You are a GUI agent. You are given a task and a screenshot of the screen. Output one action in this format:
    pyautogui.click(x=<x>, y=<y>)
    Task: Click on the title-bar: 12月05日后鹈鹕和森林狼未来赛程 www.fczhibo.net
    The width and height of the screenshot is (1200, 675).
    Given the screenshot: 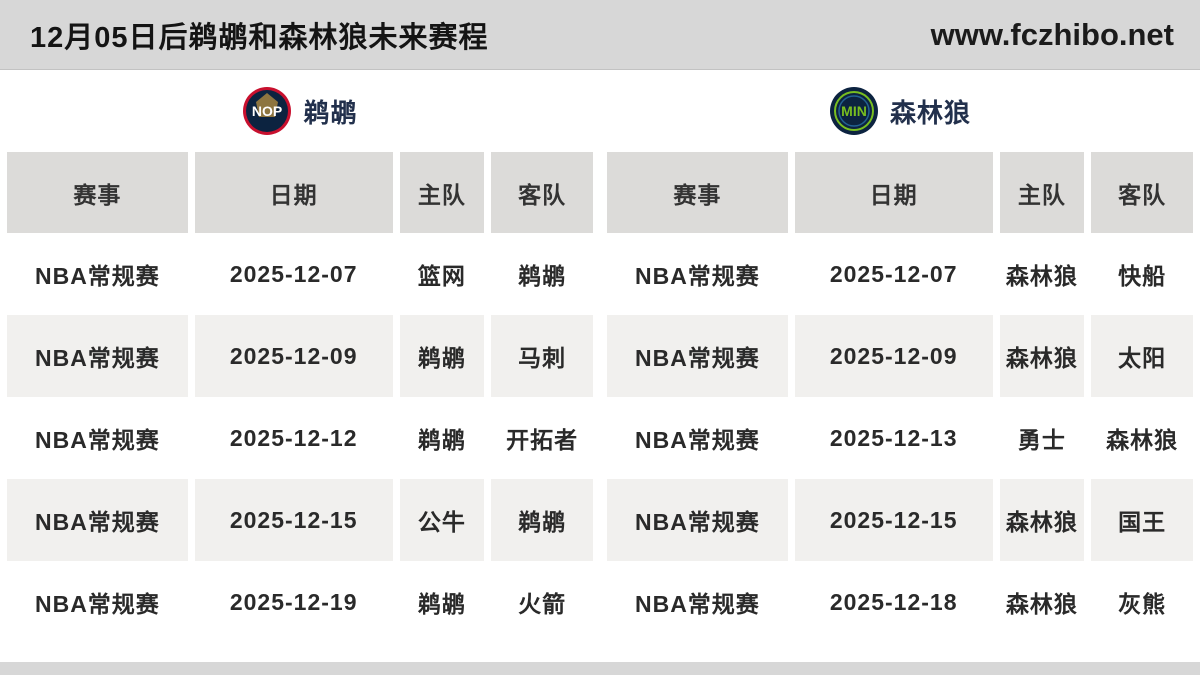 What is the action you would take?
    pyautogui.click(x=600, y=35)
    